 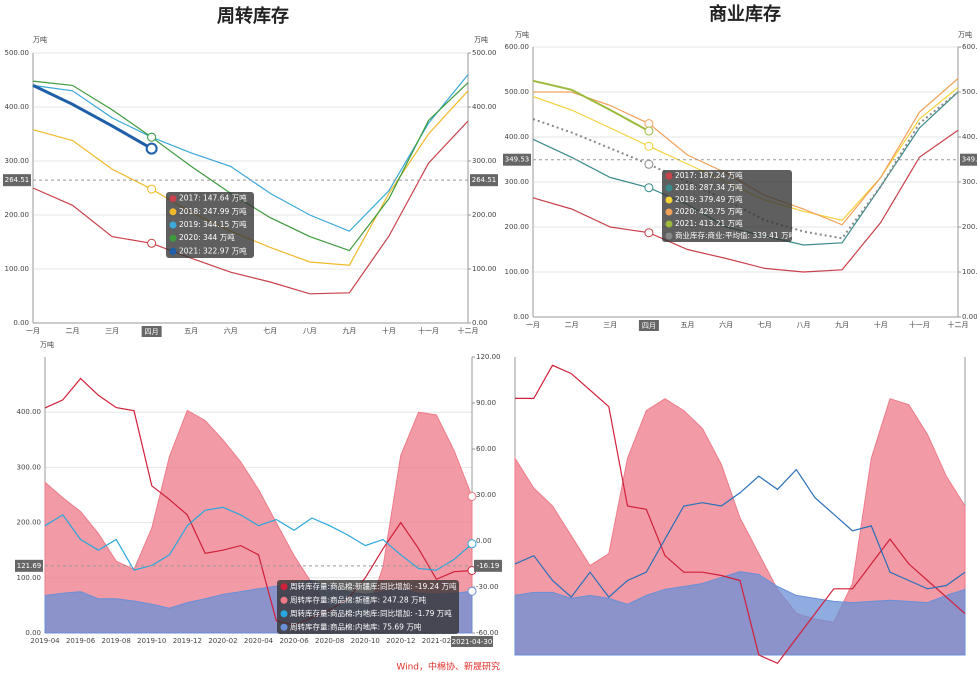 What do you see at coordinates (45, 641) in the screenshot?
I see `x-tick-label: 2019-04` at bounding box center [45, 641].